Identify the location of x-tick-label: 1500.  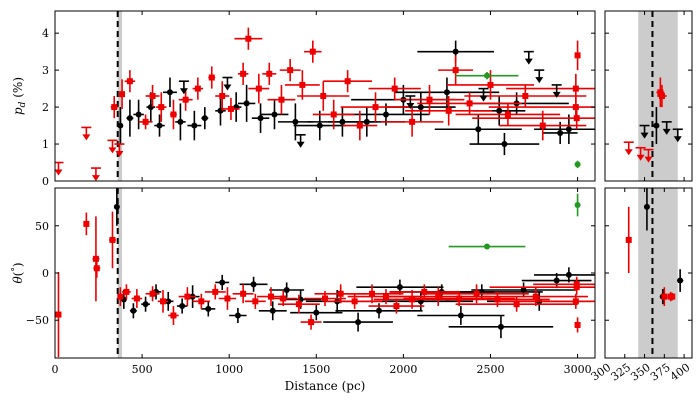
(316, 369).